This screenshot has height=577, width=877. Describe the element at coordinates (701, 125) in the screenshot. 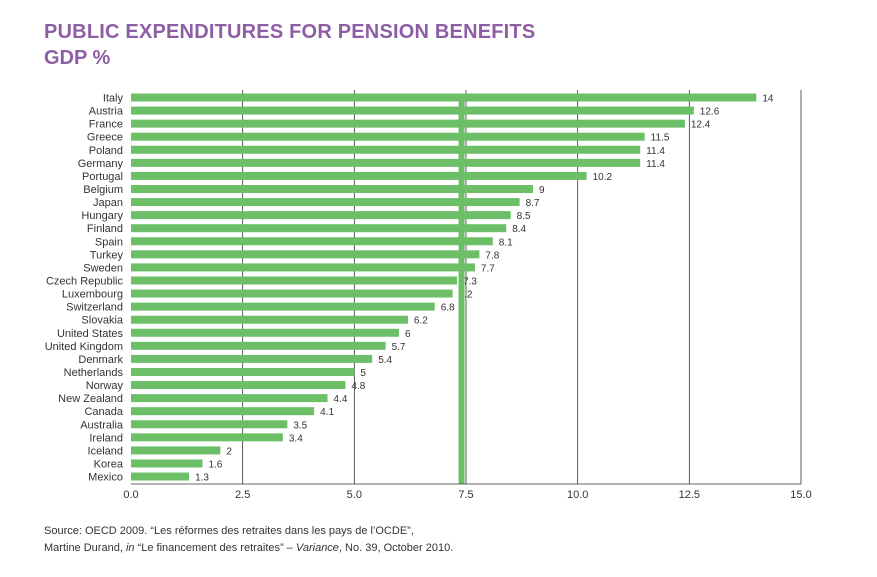

I see `data-label: 12.4` at that location.